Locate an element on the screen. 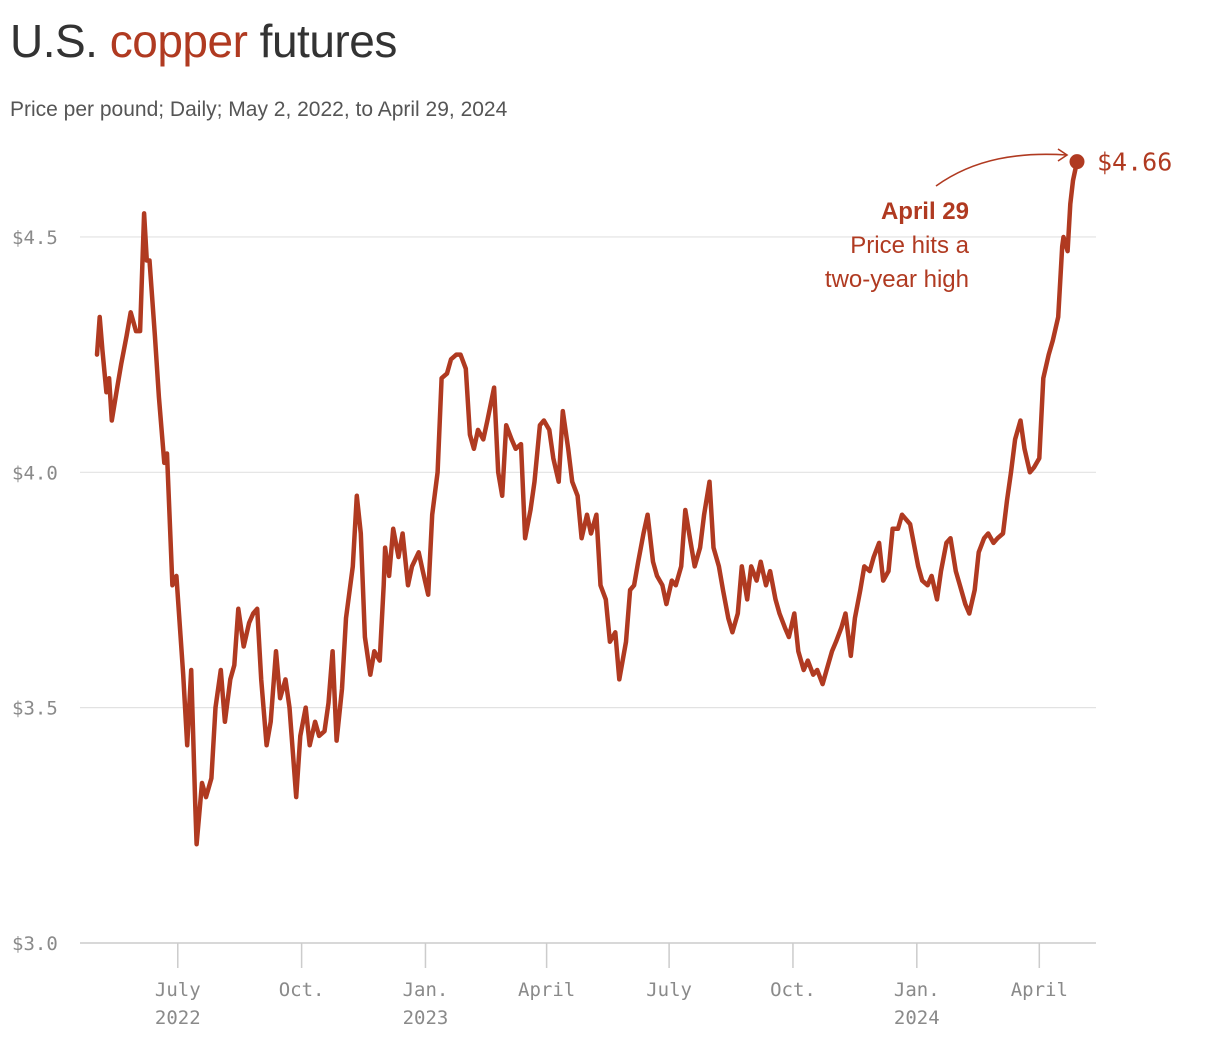 The height and width of the screenshot is (1040, 1220). annotation-line-1: Price hits a is located at coordinates (909, 245).